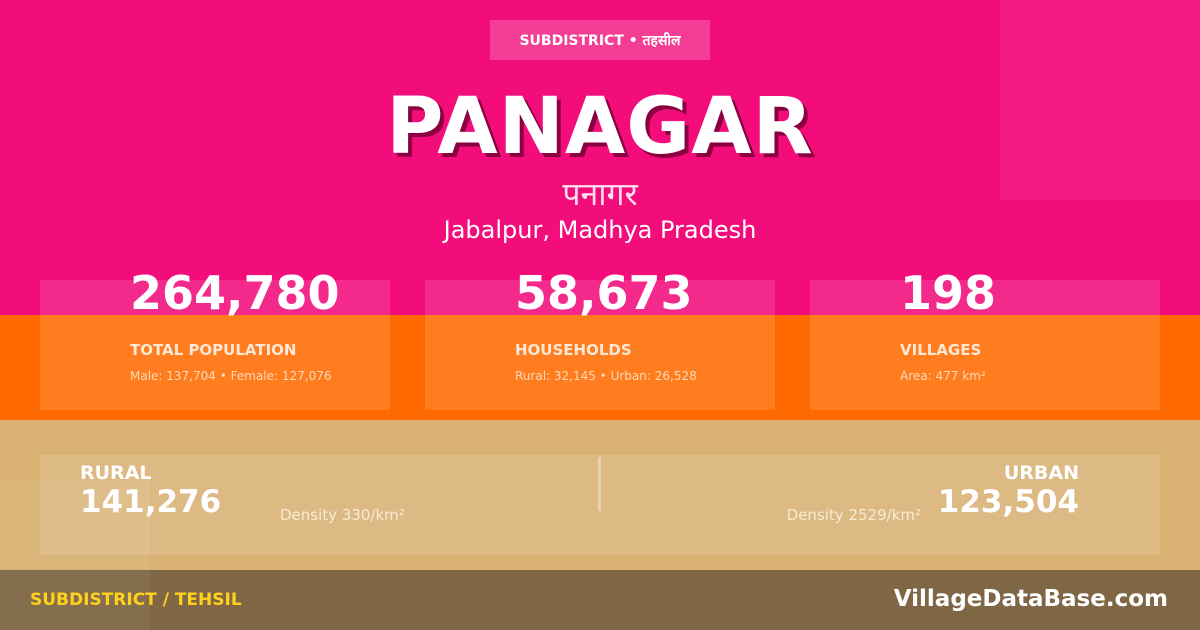 Image resolution: width=1200 pixels, height=630 pixels. What do you see at coordinates (116, 473) in the screenshot?
I see `rural-label: RURAL` at bounding box center [116, 473].